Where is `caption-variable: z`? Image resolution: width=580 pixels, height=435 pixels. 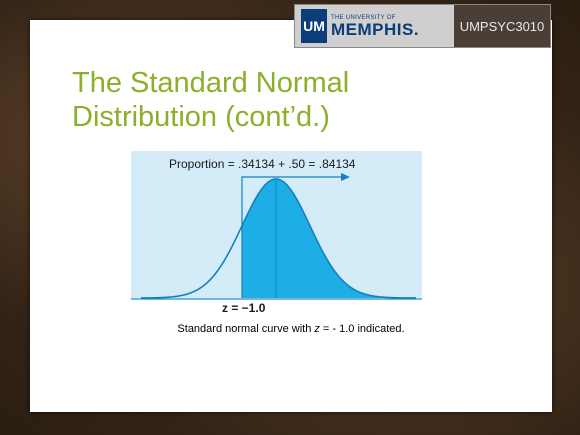 caption-variable: z is located at coordinates (317, 329).